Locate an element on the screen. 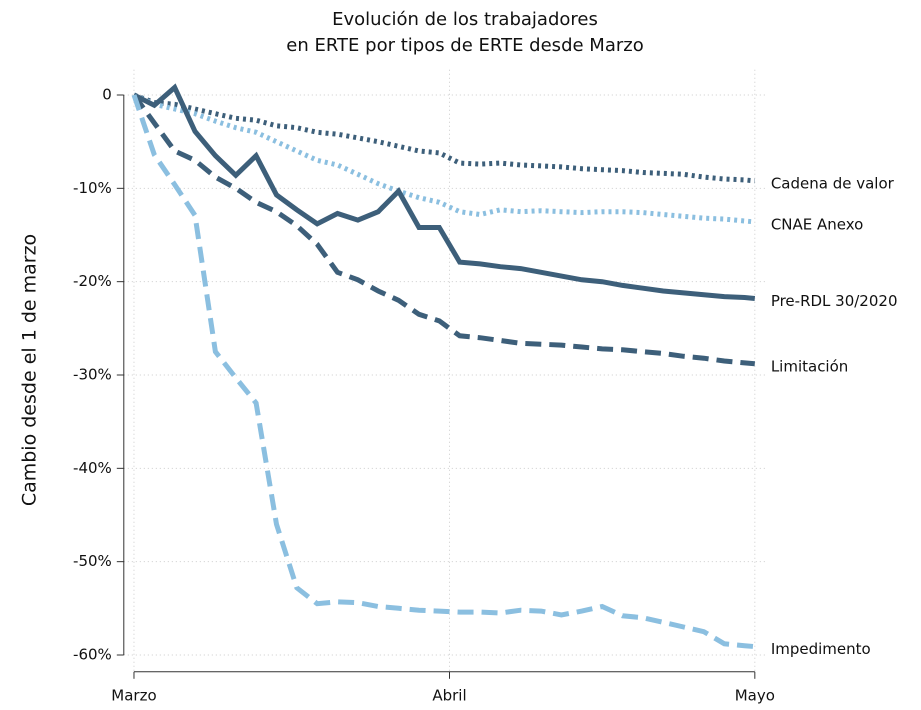  y-tick-label: -10% is located at coordinates (92, 188).